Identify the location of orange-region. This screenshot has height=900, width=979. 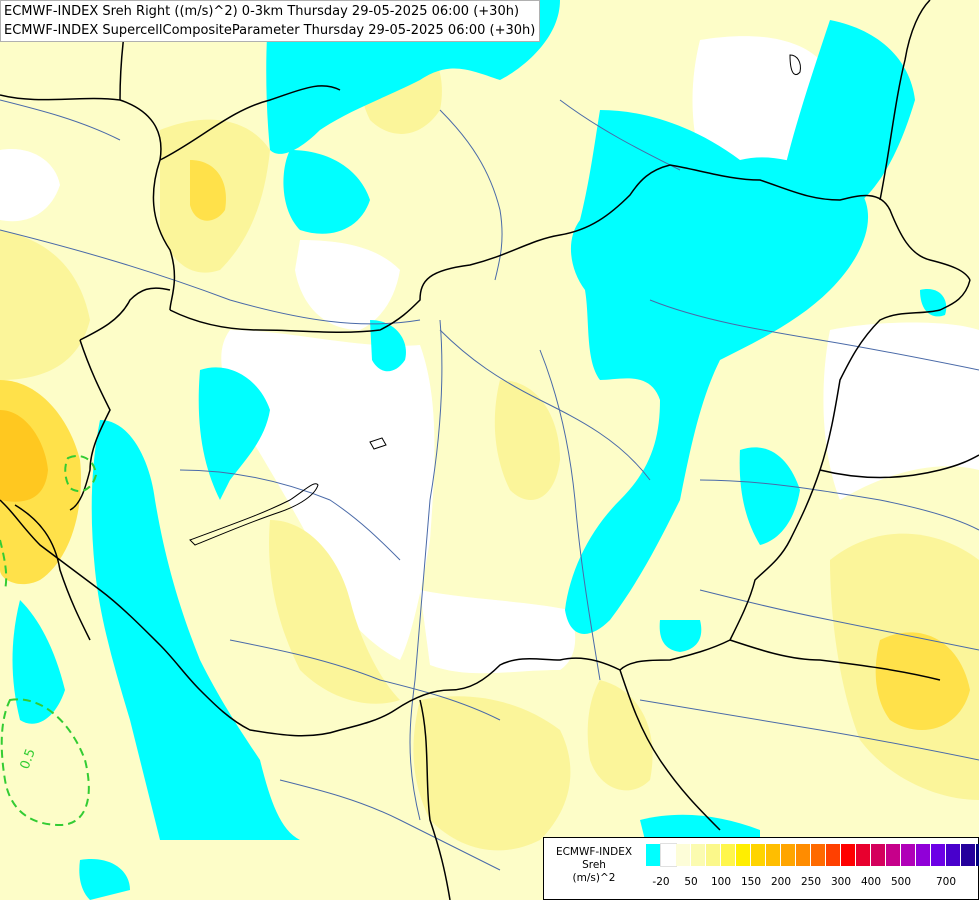
(24, 456).